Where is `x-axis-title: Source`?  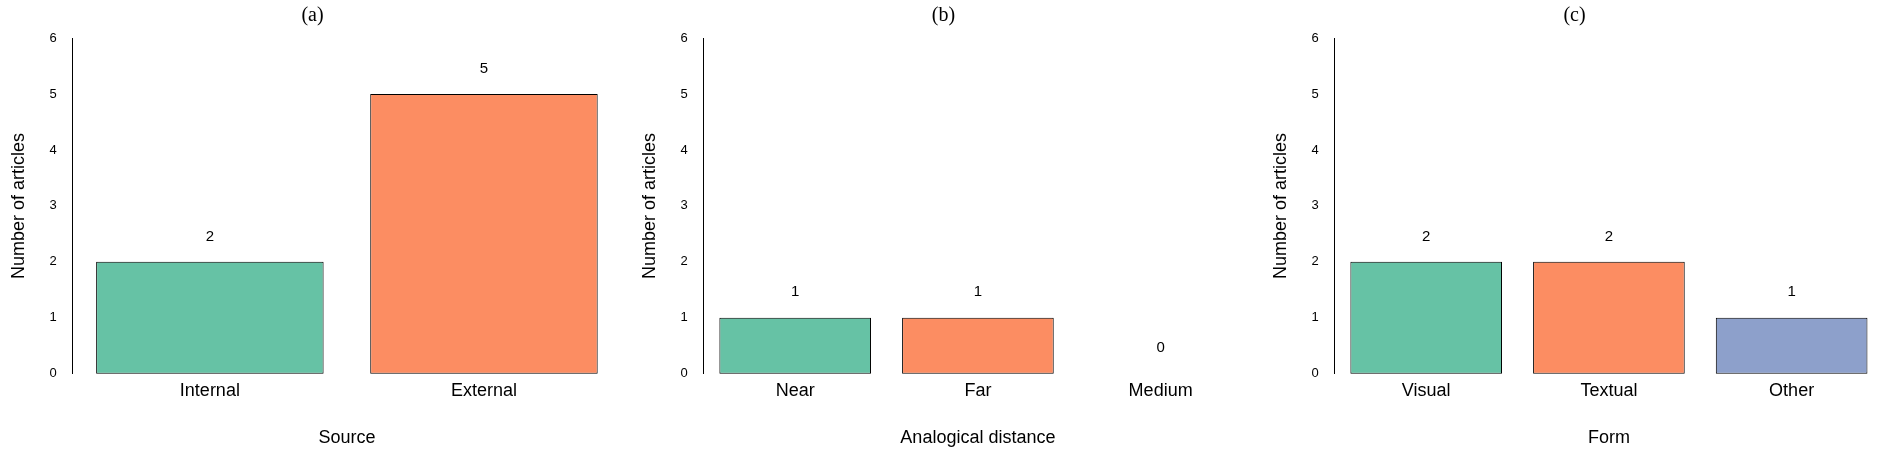 x-axis-title: Source is located at coordinates (347, 437).